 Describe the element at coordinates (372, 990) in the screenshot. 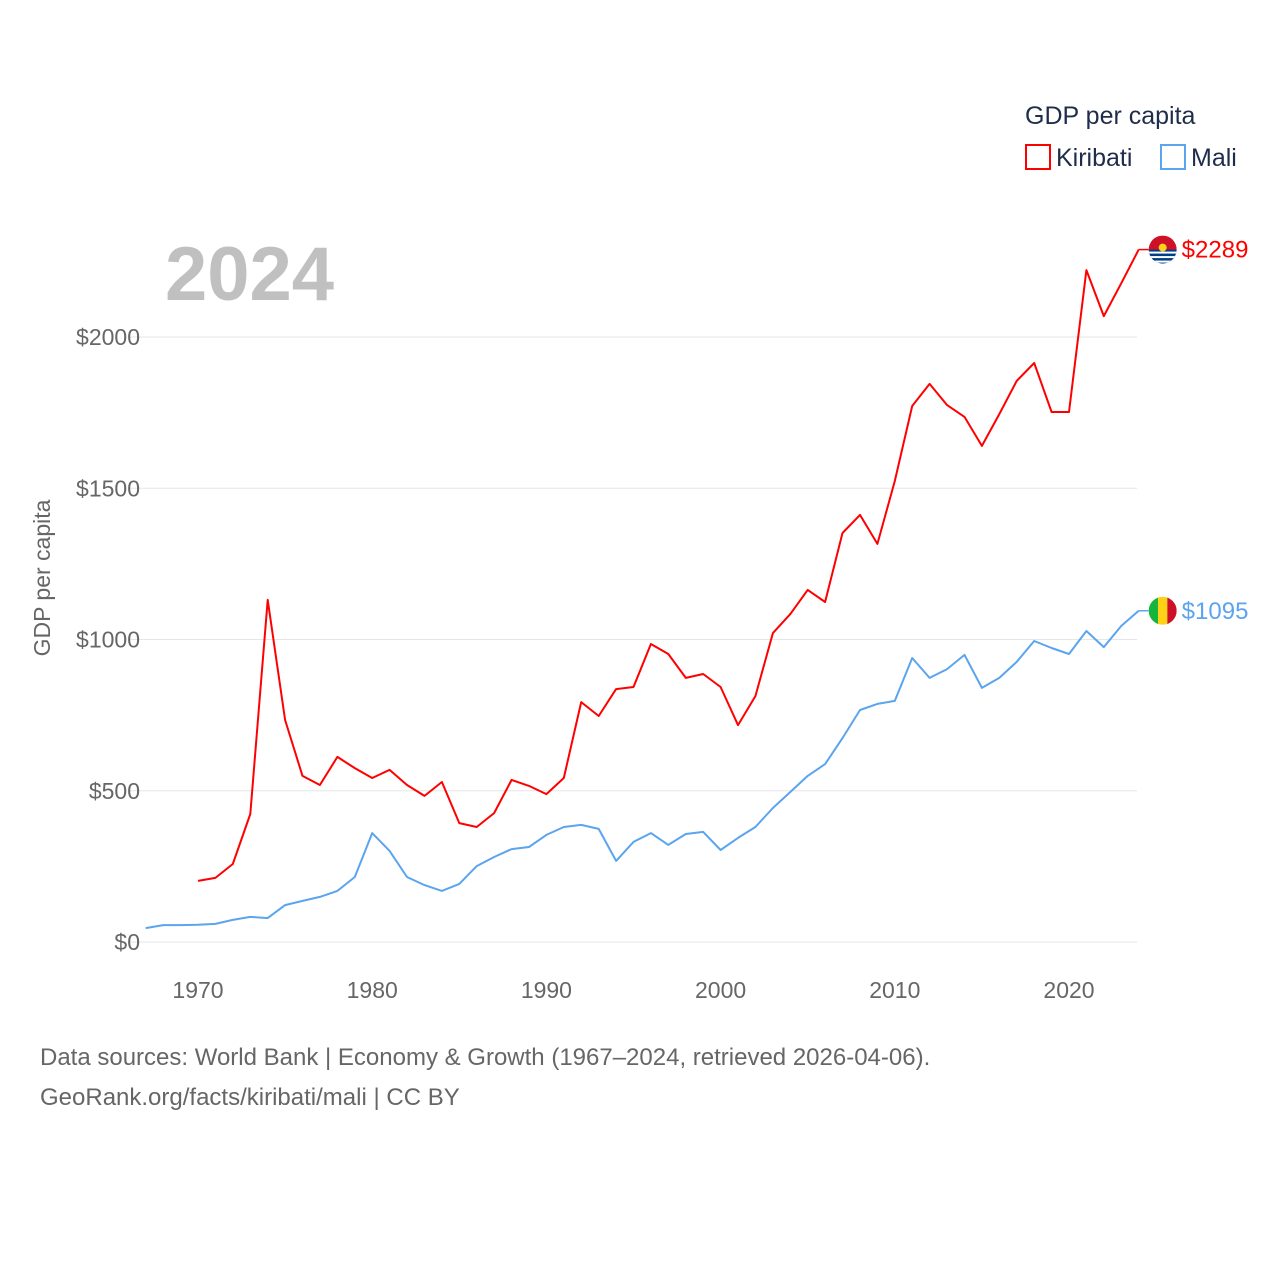

I see `x-tick-label: 1980` at that location.